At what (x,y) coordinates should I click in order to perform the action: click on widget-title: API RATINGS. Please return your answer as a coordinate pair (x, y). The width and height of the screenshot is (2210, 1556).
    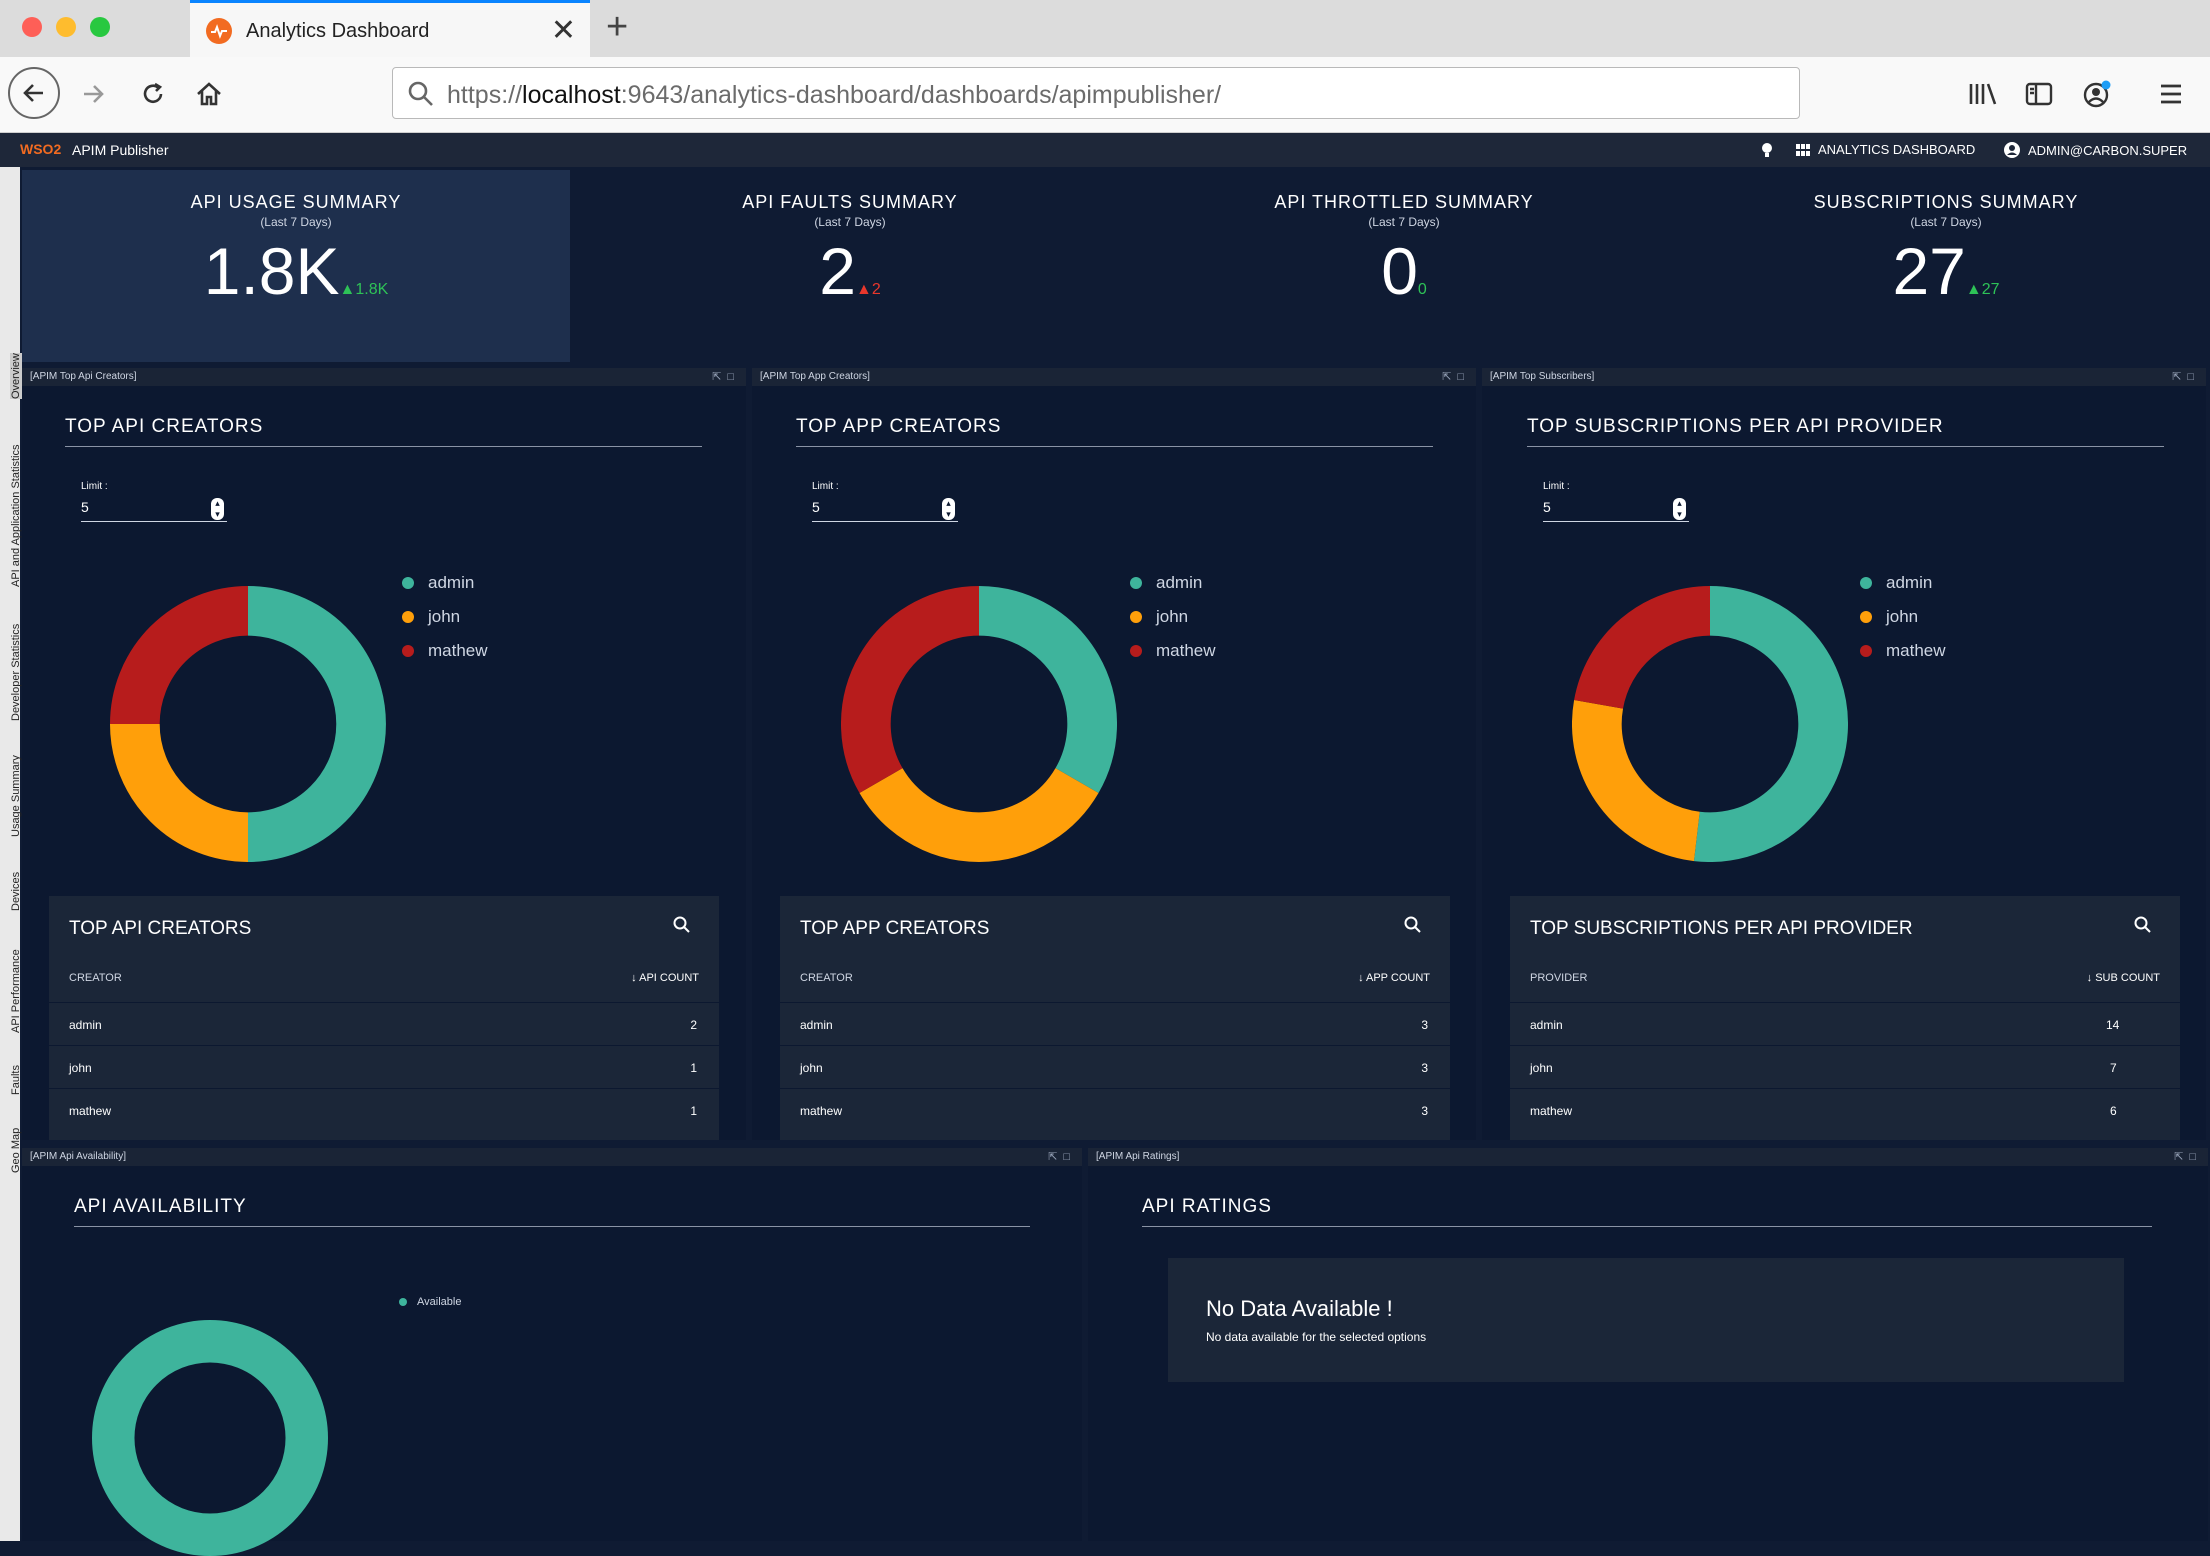
    Looking at the image, I should click on (1207, 1206).